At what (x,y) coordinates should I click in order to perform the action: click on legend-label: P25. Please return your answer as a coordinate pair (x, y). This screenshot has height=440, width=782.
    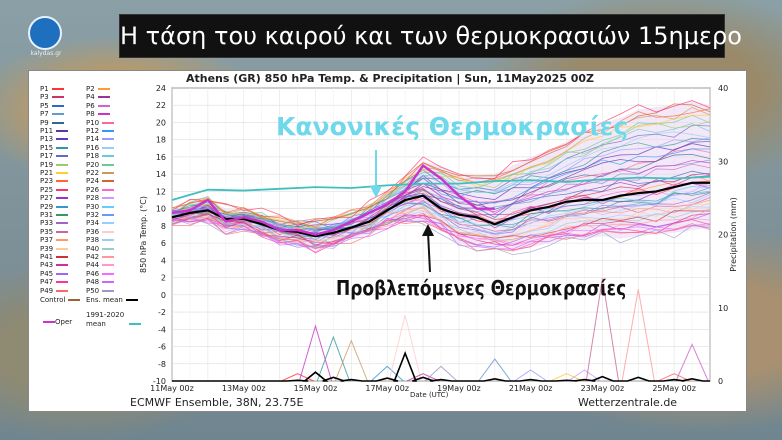
    Looking at the image, I should click on (47, 189).